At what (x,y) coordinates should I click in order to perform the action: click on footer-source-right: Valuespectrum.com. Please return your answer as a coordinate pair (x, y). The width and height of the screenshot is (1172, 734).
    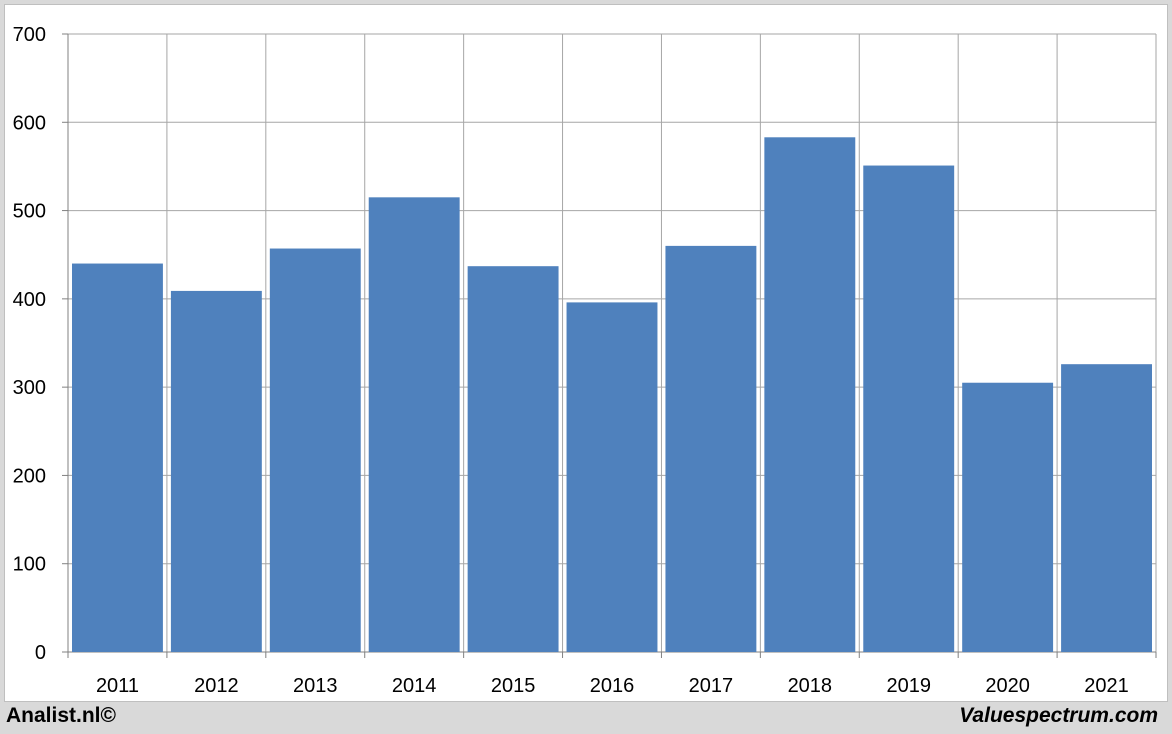
    Looking at the image, I should click on (1058, 715).